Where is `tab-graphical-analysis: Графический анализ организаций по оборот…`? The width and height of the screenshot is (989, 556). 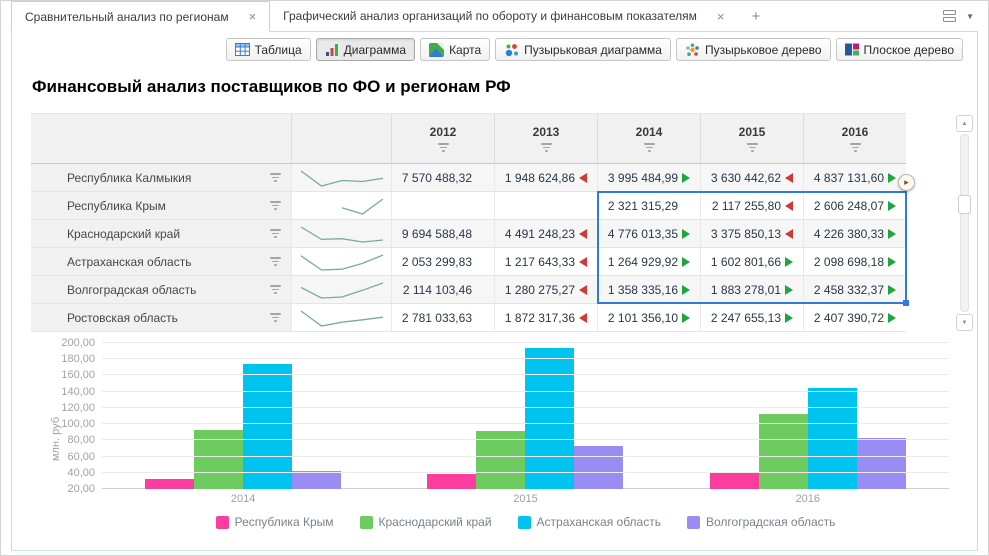 tab-graphical-analysis: Графический анализ организаций по оборот… is located at coordinates (503, 16).